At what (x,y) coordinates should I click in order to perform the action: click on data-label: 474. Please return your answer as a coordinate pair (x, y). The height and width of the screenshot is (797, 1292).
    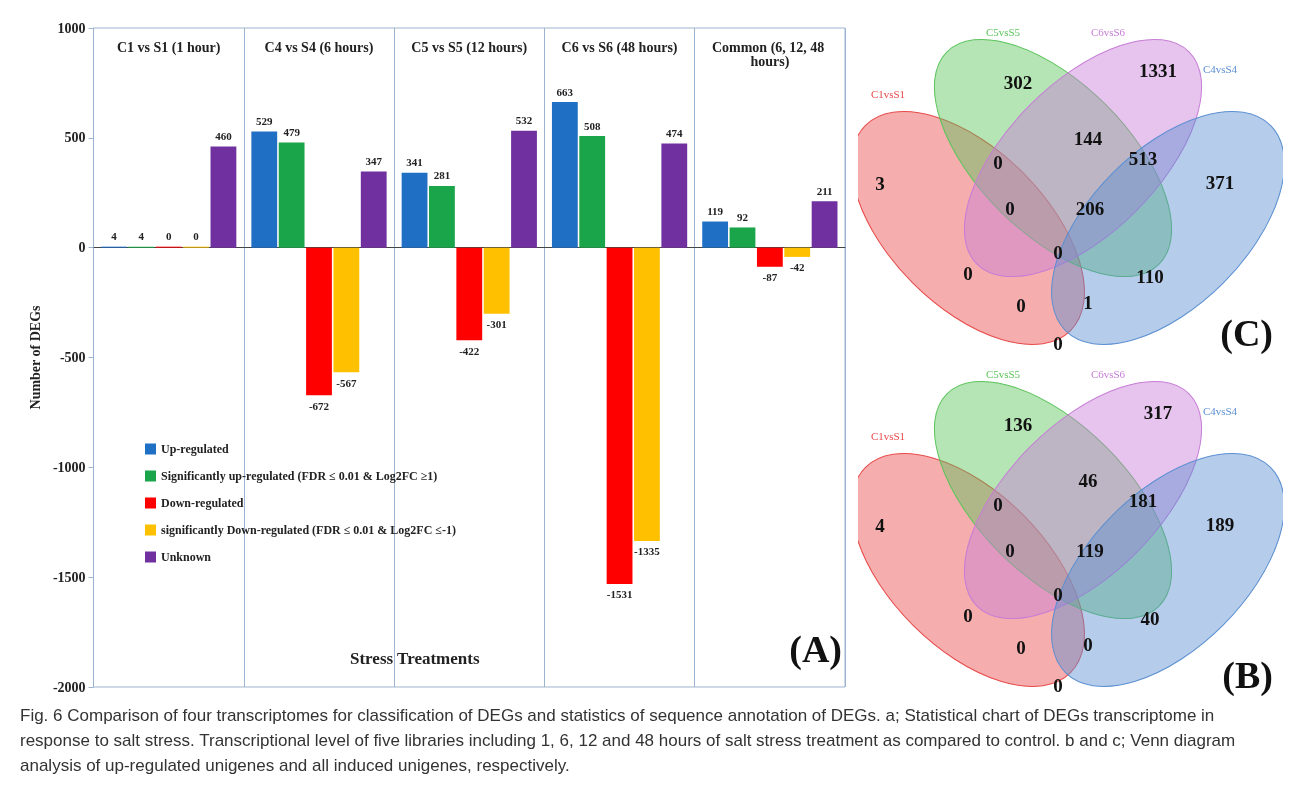
    Looking at the image, I should click on (675, 133).